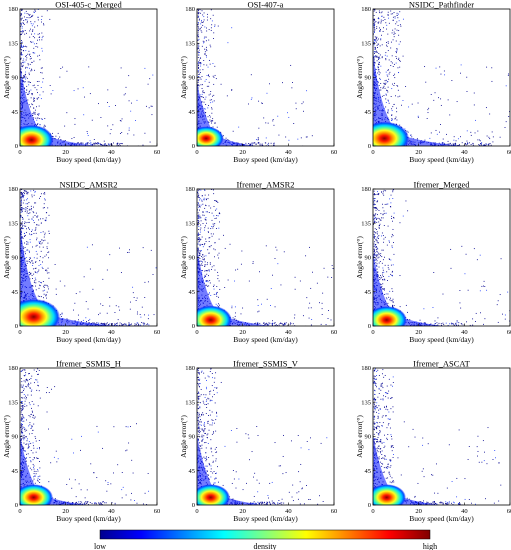 The image size is (511, 550). I want to click on y-tick-label: 0, so click(193, 326).